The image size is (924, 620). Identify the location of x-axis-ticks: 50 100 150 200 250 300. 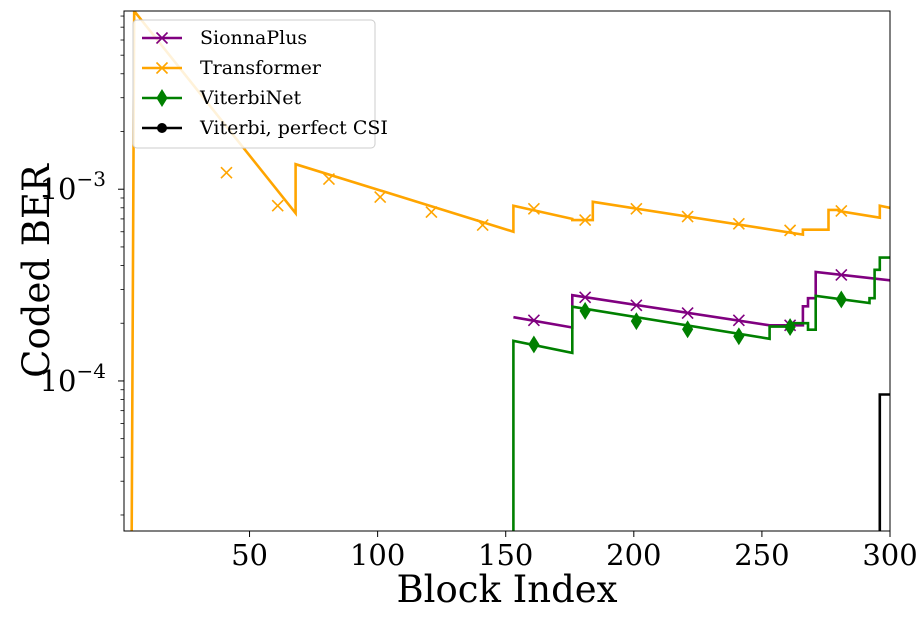
(574, 551).